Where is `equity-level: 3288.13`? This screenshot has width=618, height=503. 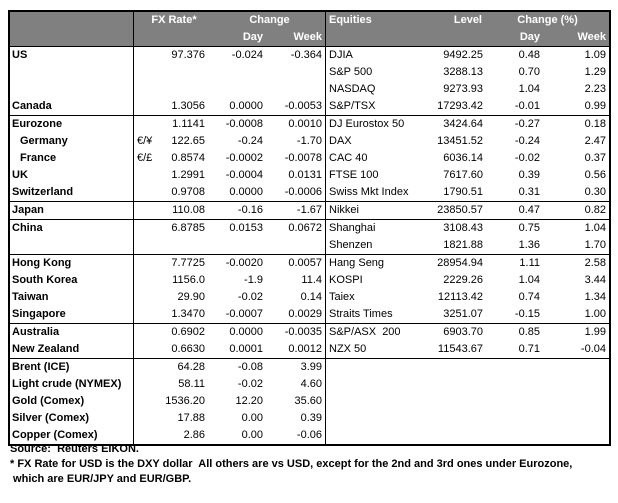 equity-level: 3288.13 is located at coordinates (463, 72).